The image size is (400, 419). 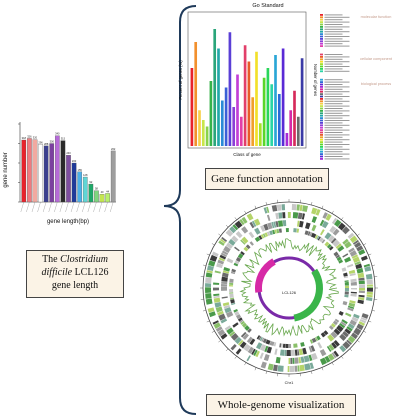 What do you see at coordinates (289, 382) in the screenshot?
I see `genome-chromosome-label: Chr1` at bounding box center [289, 382].